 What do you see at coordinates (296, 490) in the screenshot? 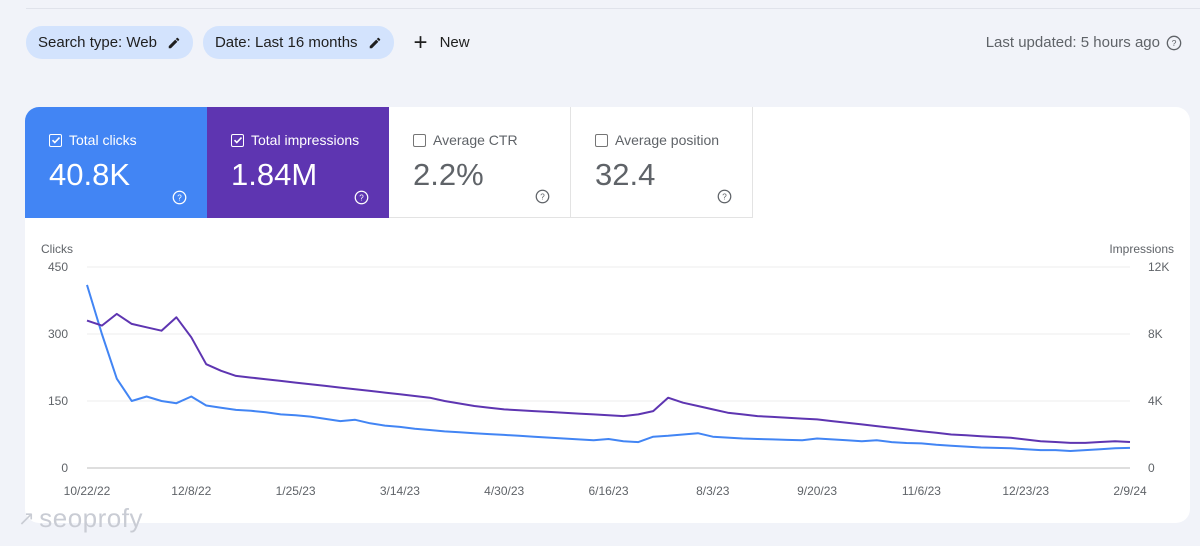
I see `x-tick-label: 1/25/23` at bounding box center [296, 490].